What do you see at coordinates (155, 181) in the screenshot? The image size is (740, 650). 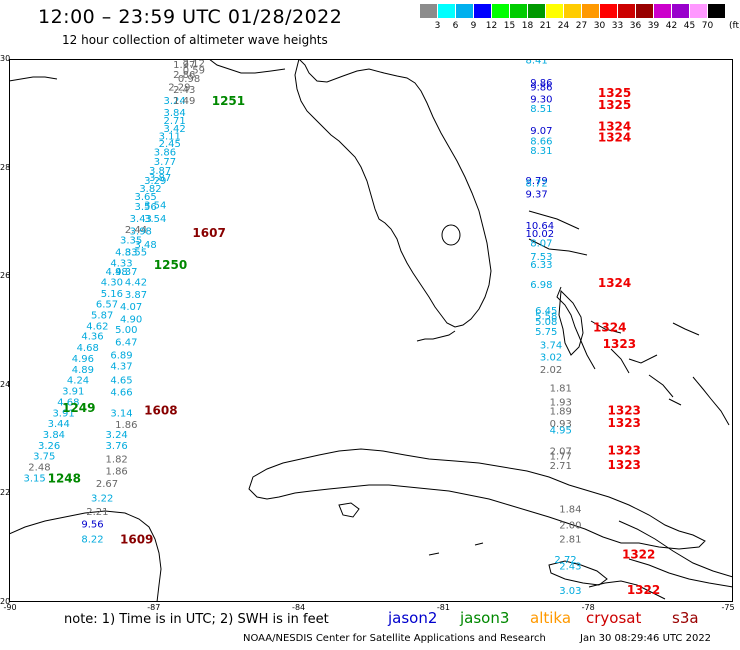 I see `swh-value-label: 3.29` at bounding box center [155, 181].